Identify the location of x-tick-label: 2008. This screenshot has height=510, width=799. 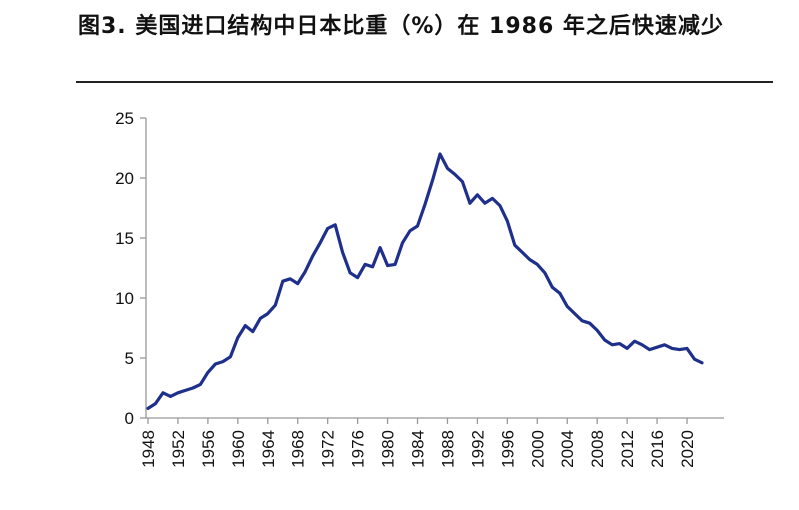
(597, 449).